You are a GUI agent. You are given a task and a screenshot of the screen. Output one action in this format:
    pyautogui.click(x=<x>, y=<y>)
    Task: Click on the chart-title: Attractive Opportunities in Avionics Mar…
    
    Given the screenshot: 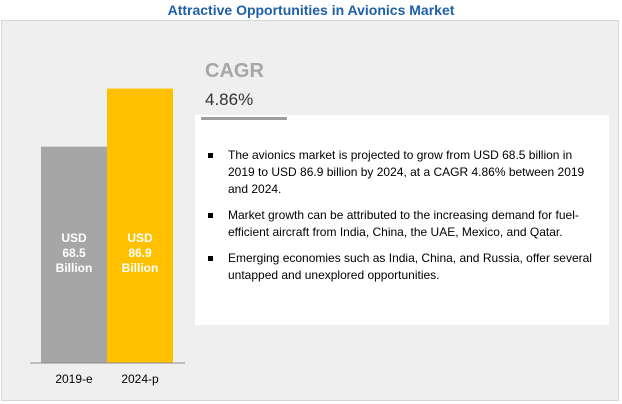 What is the action you would take?
    pyautogui.click(x=311, y=10)
    